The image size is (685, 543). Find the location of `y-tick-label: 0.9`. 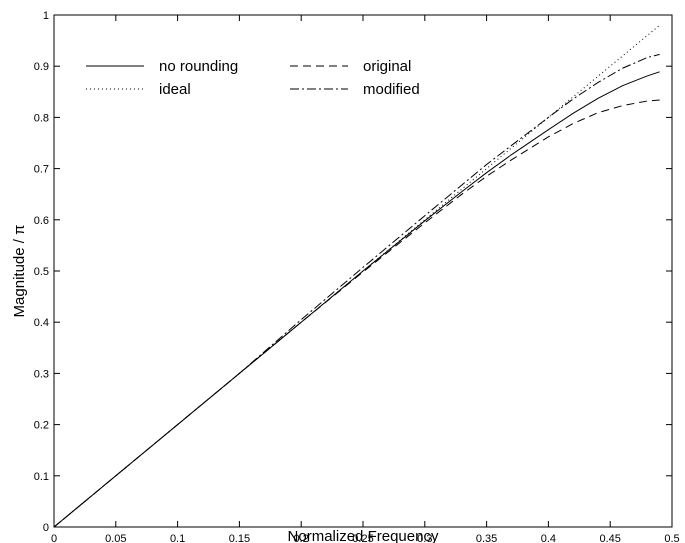

y-tick-label: 0.9 is located at coordinates (41, 67).